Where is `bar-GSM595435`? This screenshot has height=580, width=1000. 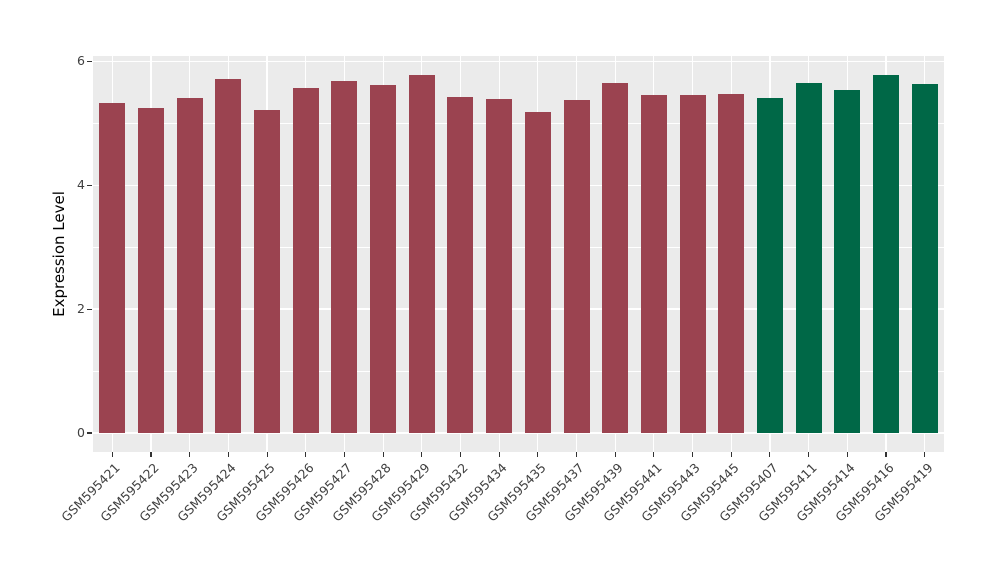
bar-GSM595435 is located at coordinates (537, 272).